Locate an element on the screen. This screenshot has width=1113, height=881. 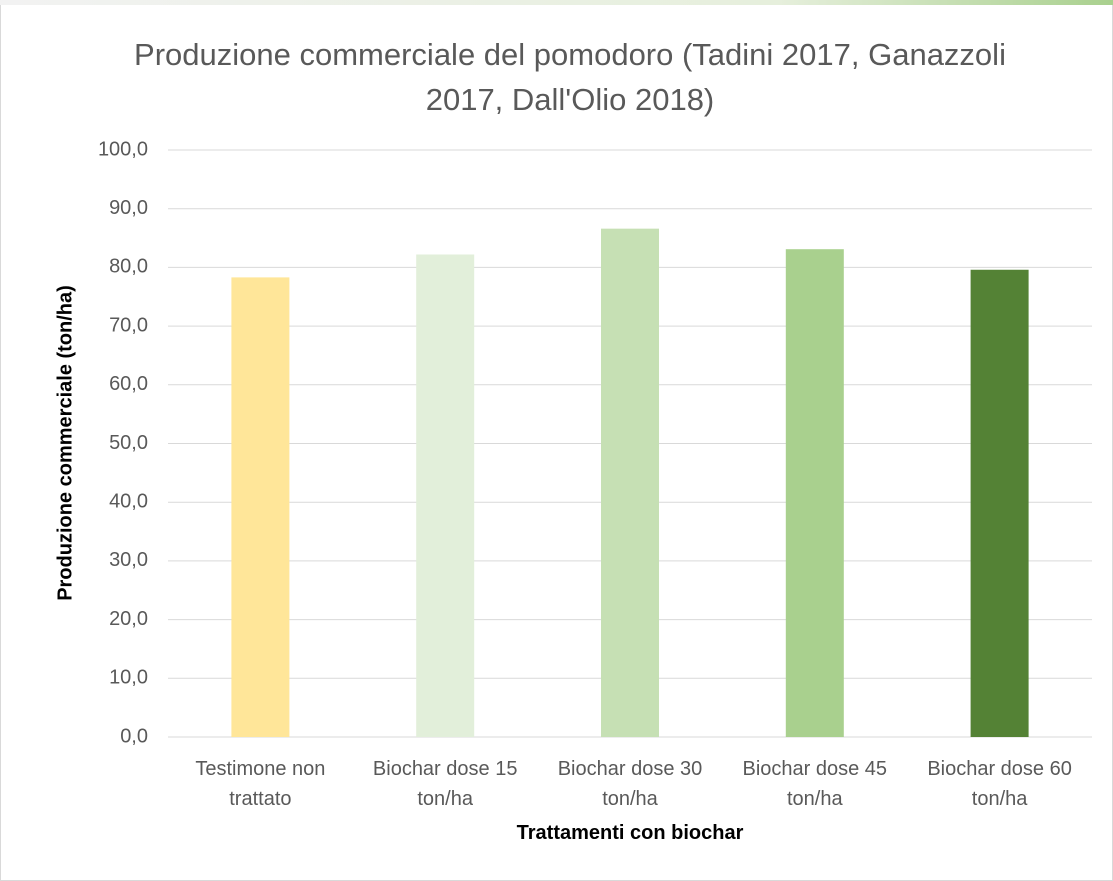
x-tick-label: Biochar dose 15 ton/ha is located at coordinates (445, 784).